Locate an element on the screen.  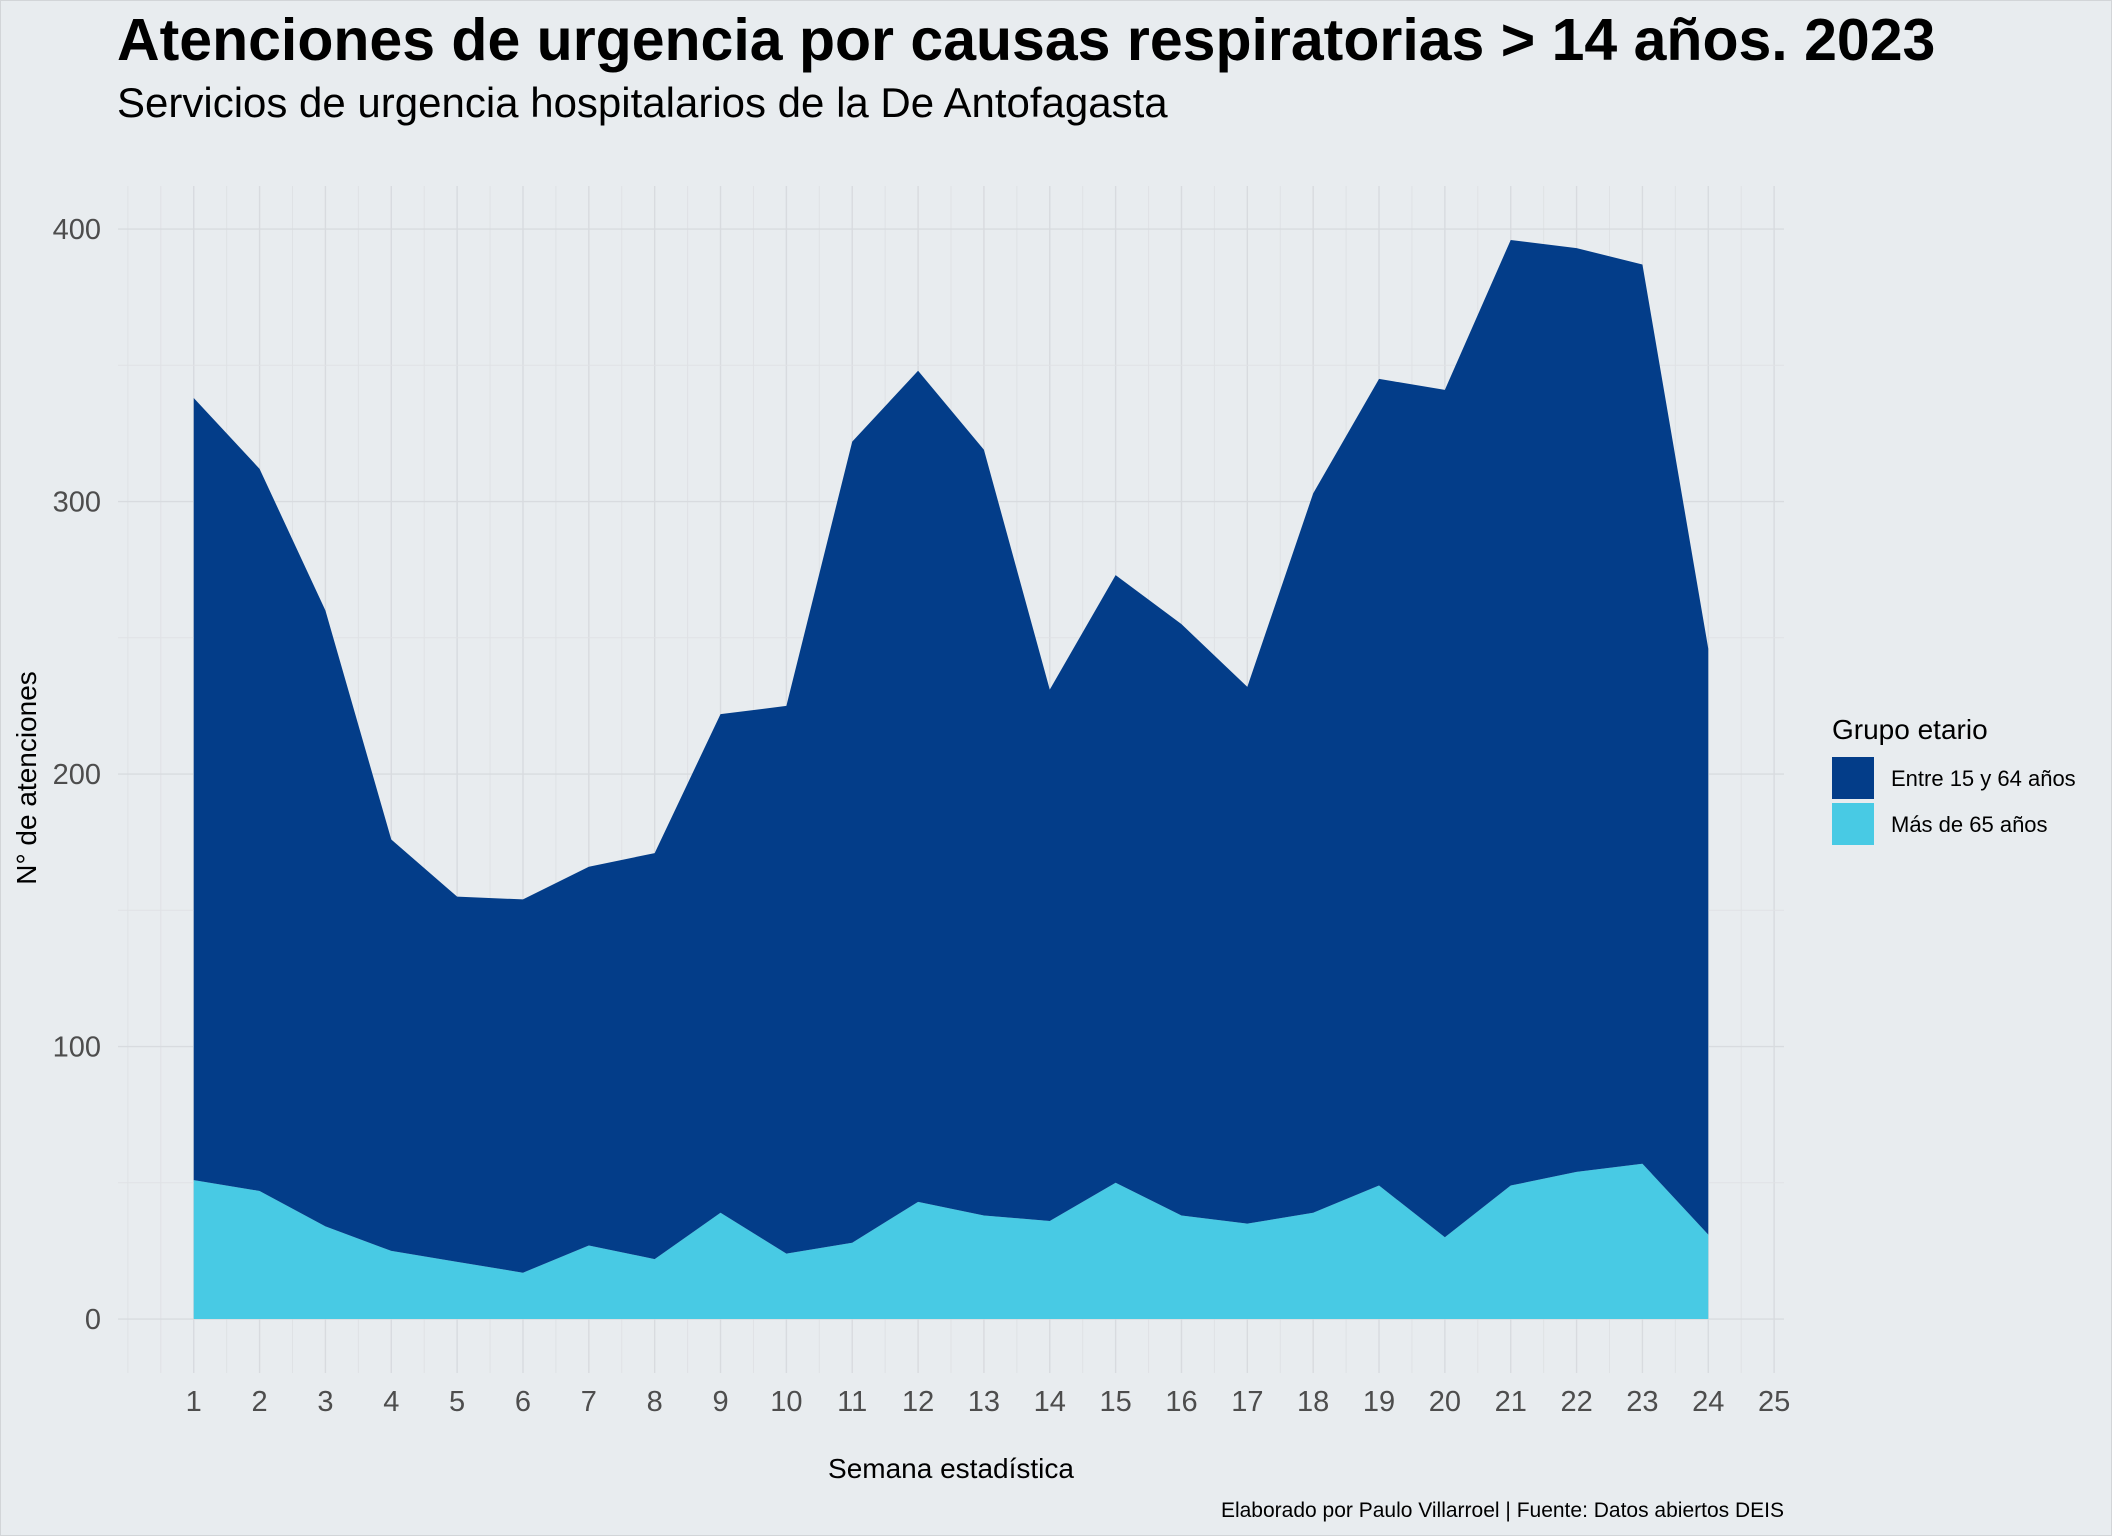
x-tick-label: 19 is located at coordinates (1379, 1402).